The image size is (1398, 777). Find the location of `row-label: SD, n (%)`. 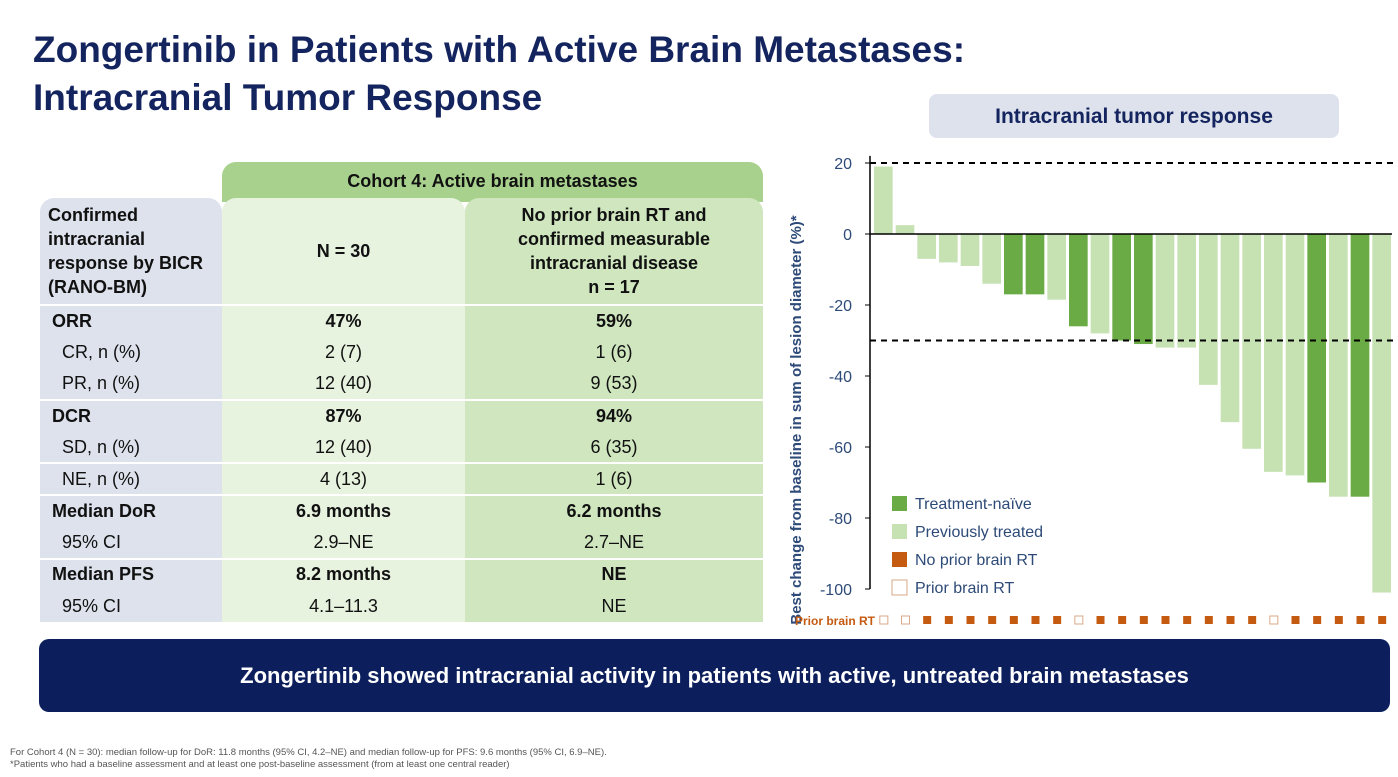

row-label: SD, n (%) is located at coordinates (131, 447).